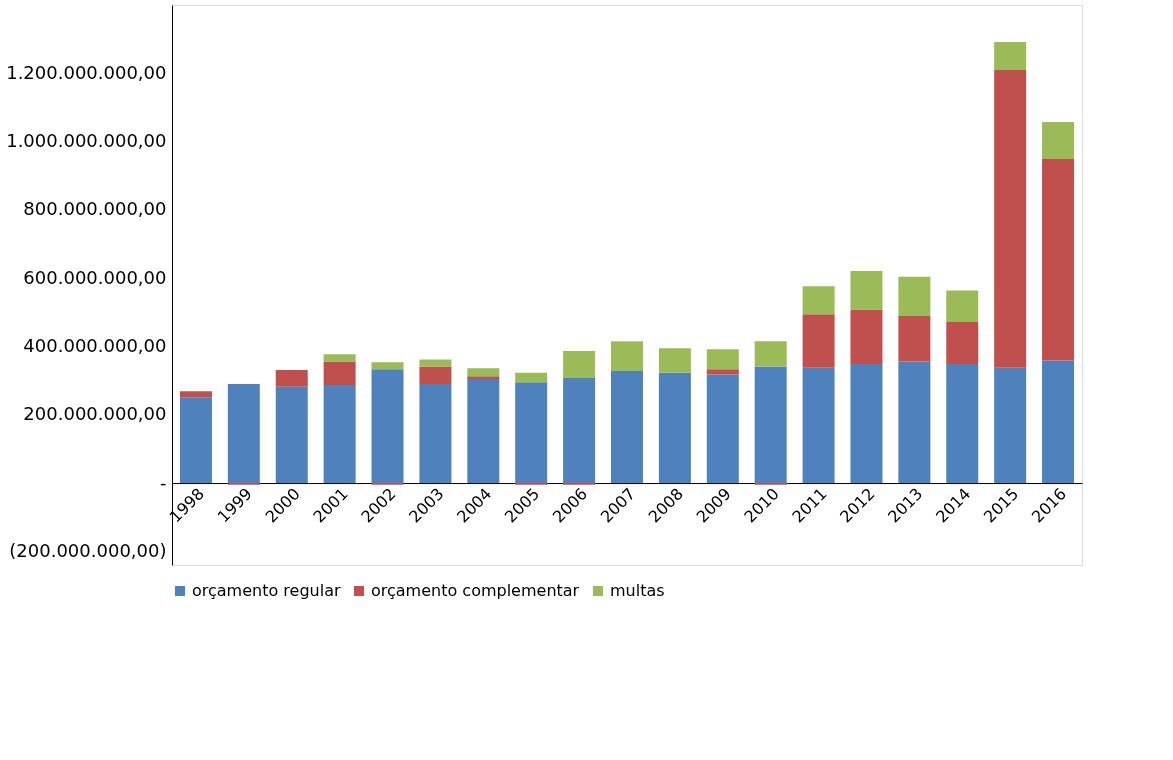  I want to click on y-tick-label: (200.000.000,00), so click(88, 550).